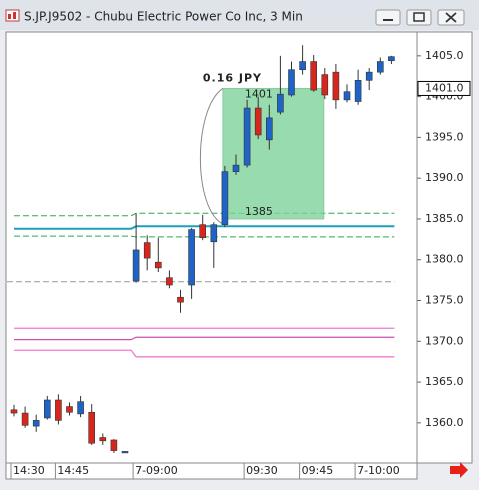 The width and height of the screenshot is (479, 490). What do you see at coordinates (444, 381) in the screenshot?
I see `y-tick-label: 1365.0` at bounding box center [444, 381].